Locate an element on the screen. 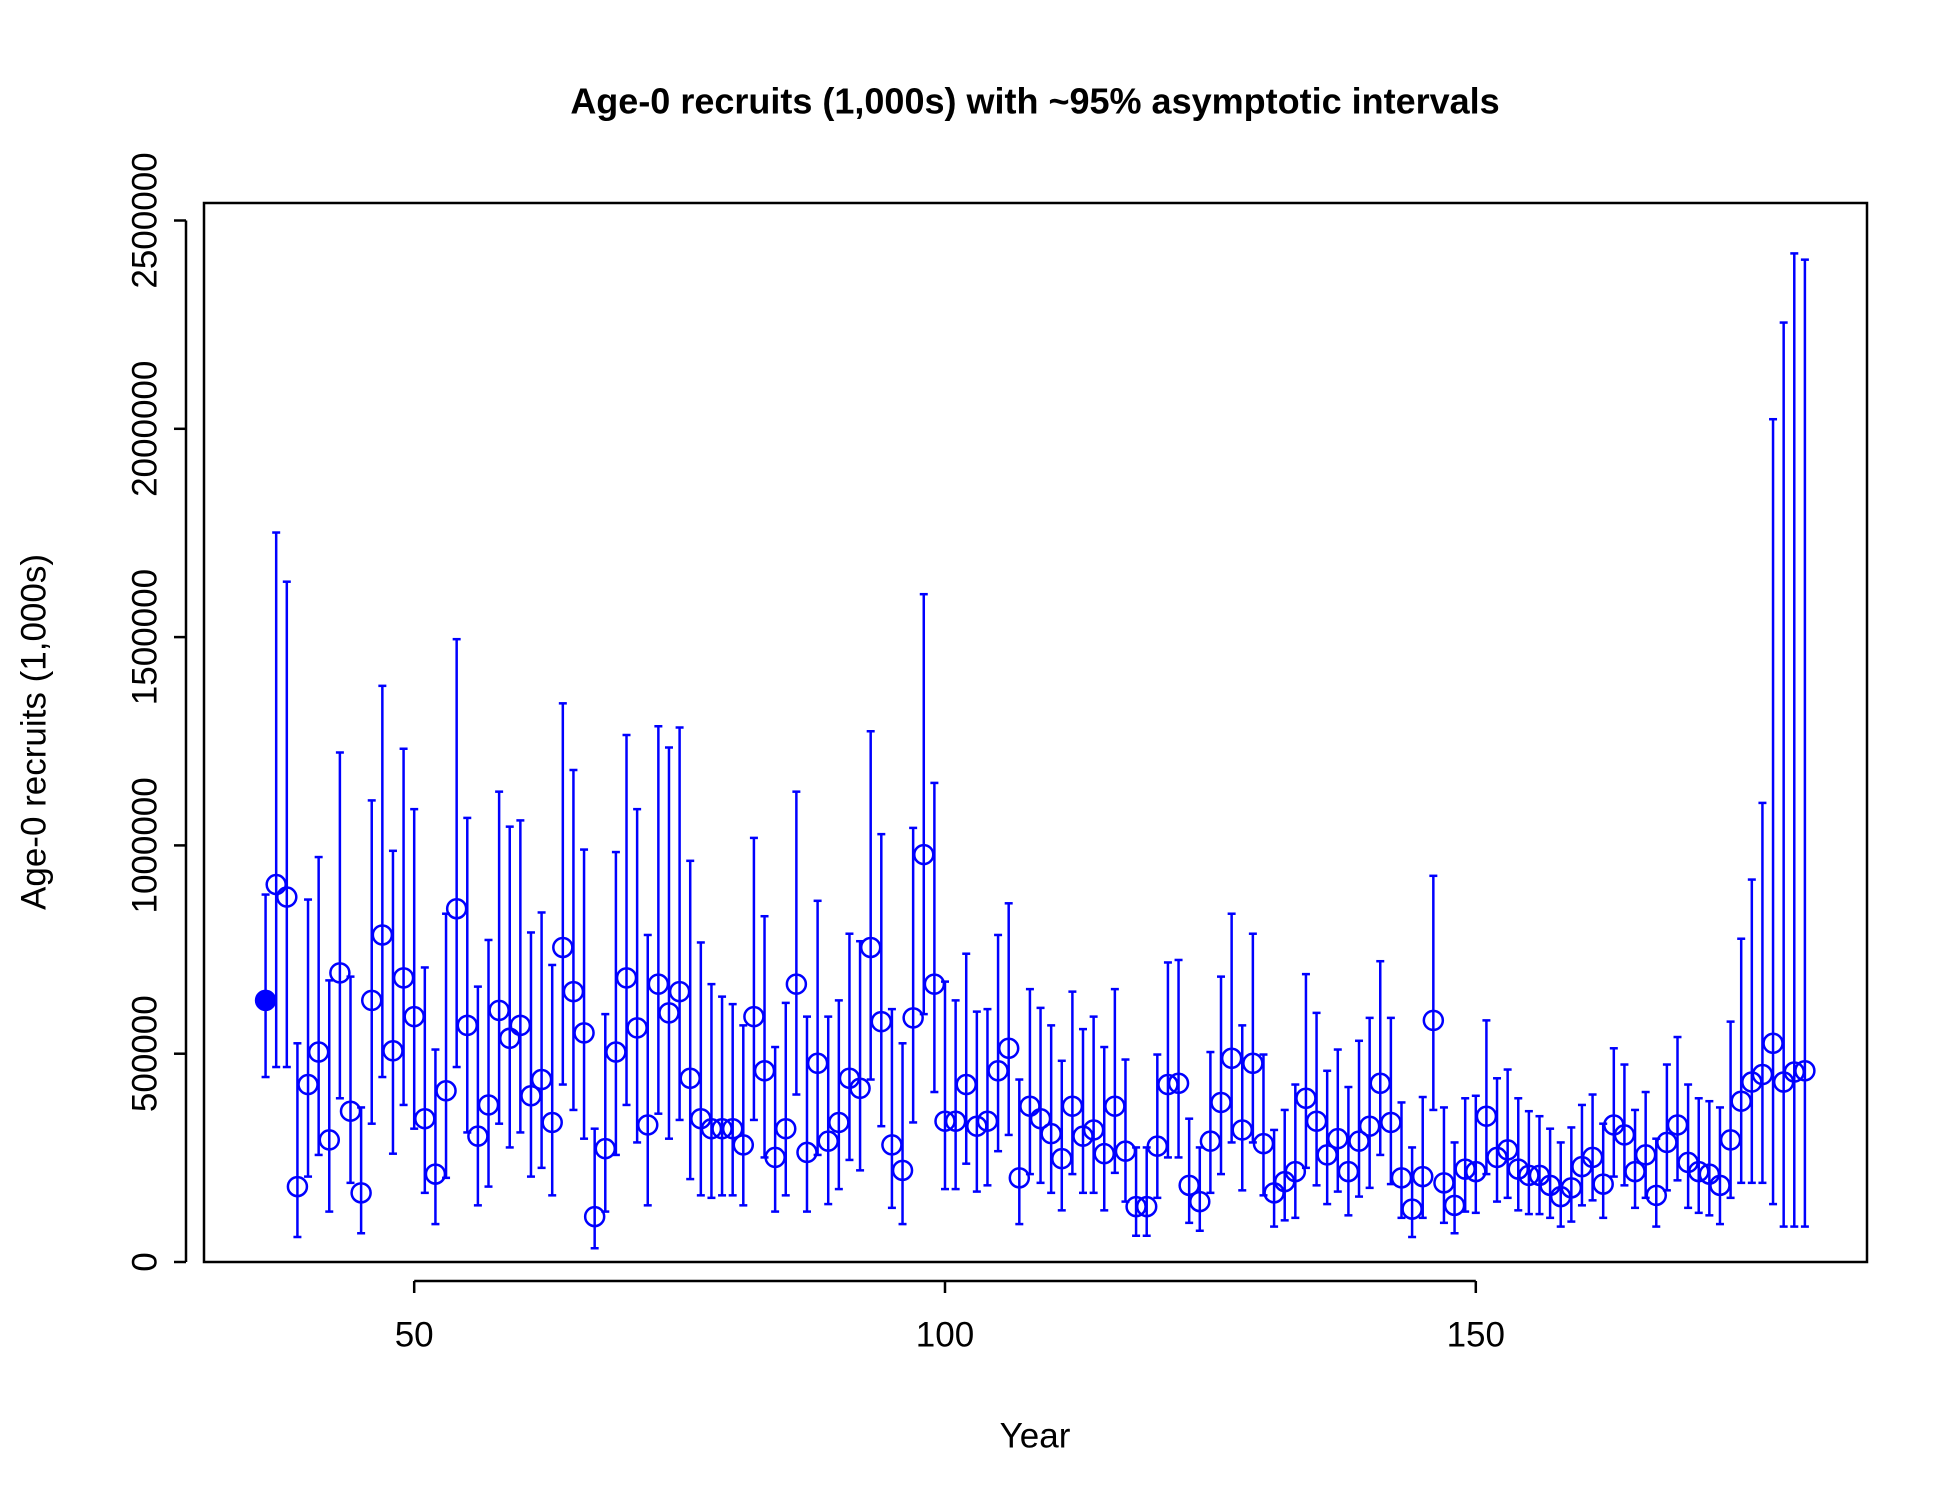 The image size is (1950, 1505). x-tick-label: 50 is located at coordinates (414, 1334).